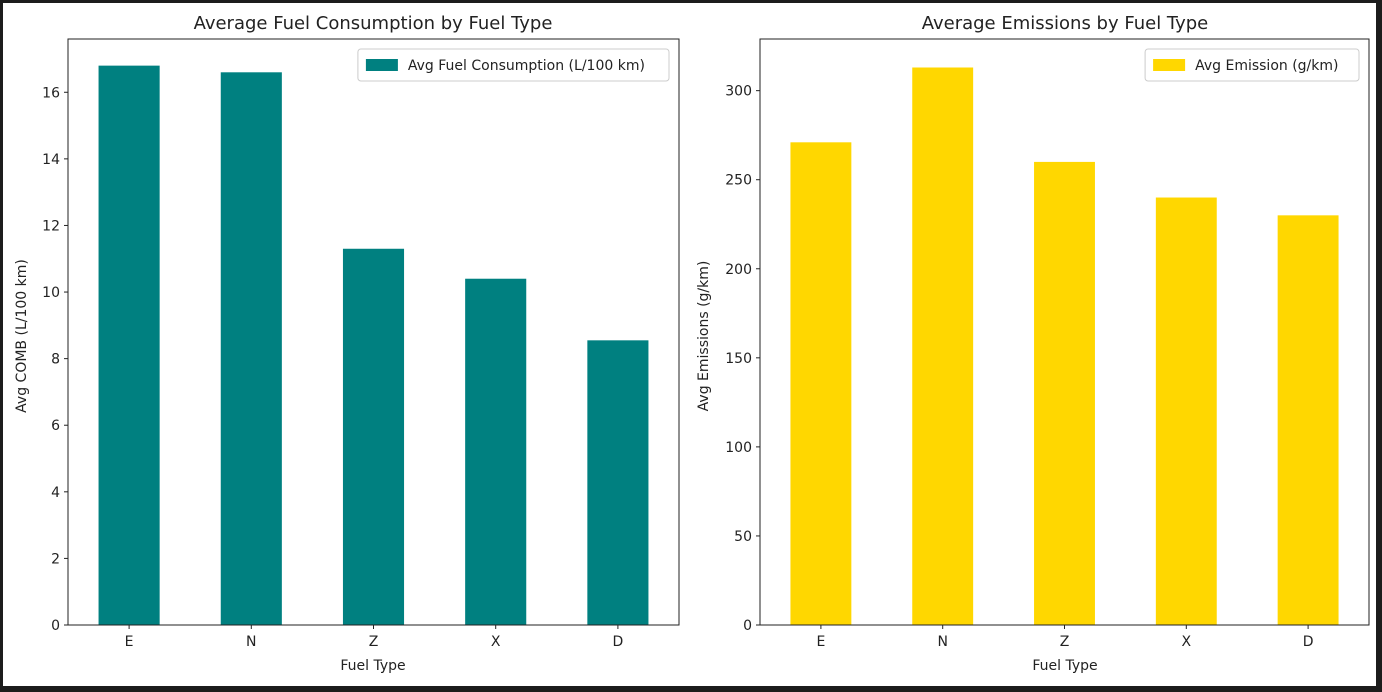  I want to click on y-tick-label: 6, so click(55, 426).